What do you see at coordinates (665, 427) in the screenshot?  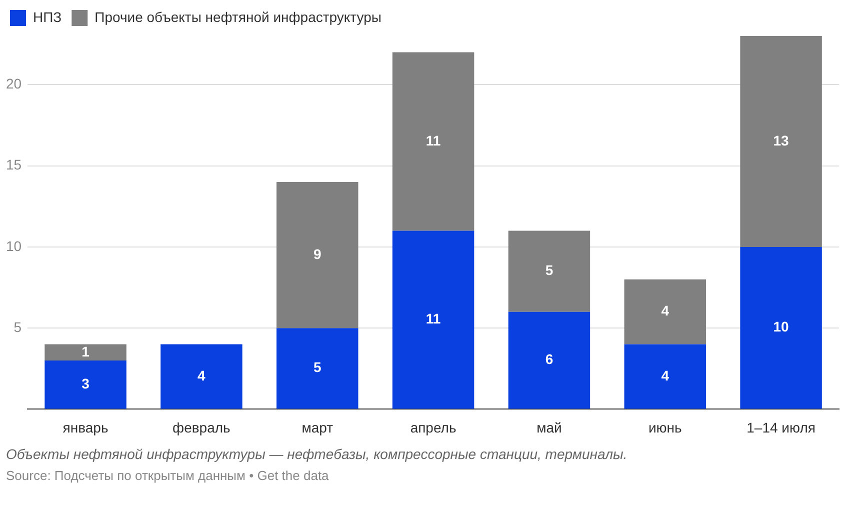 I see `x-tick-label: июнь` at bounding box center [665, 427].